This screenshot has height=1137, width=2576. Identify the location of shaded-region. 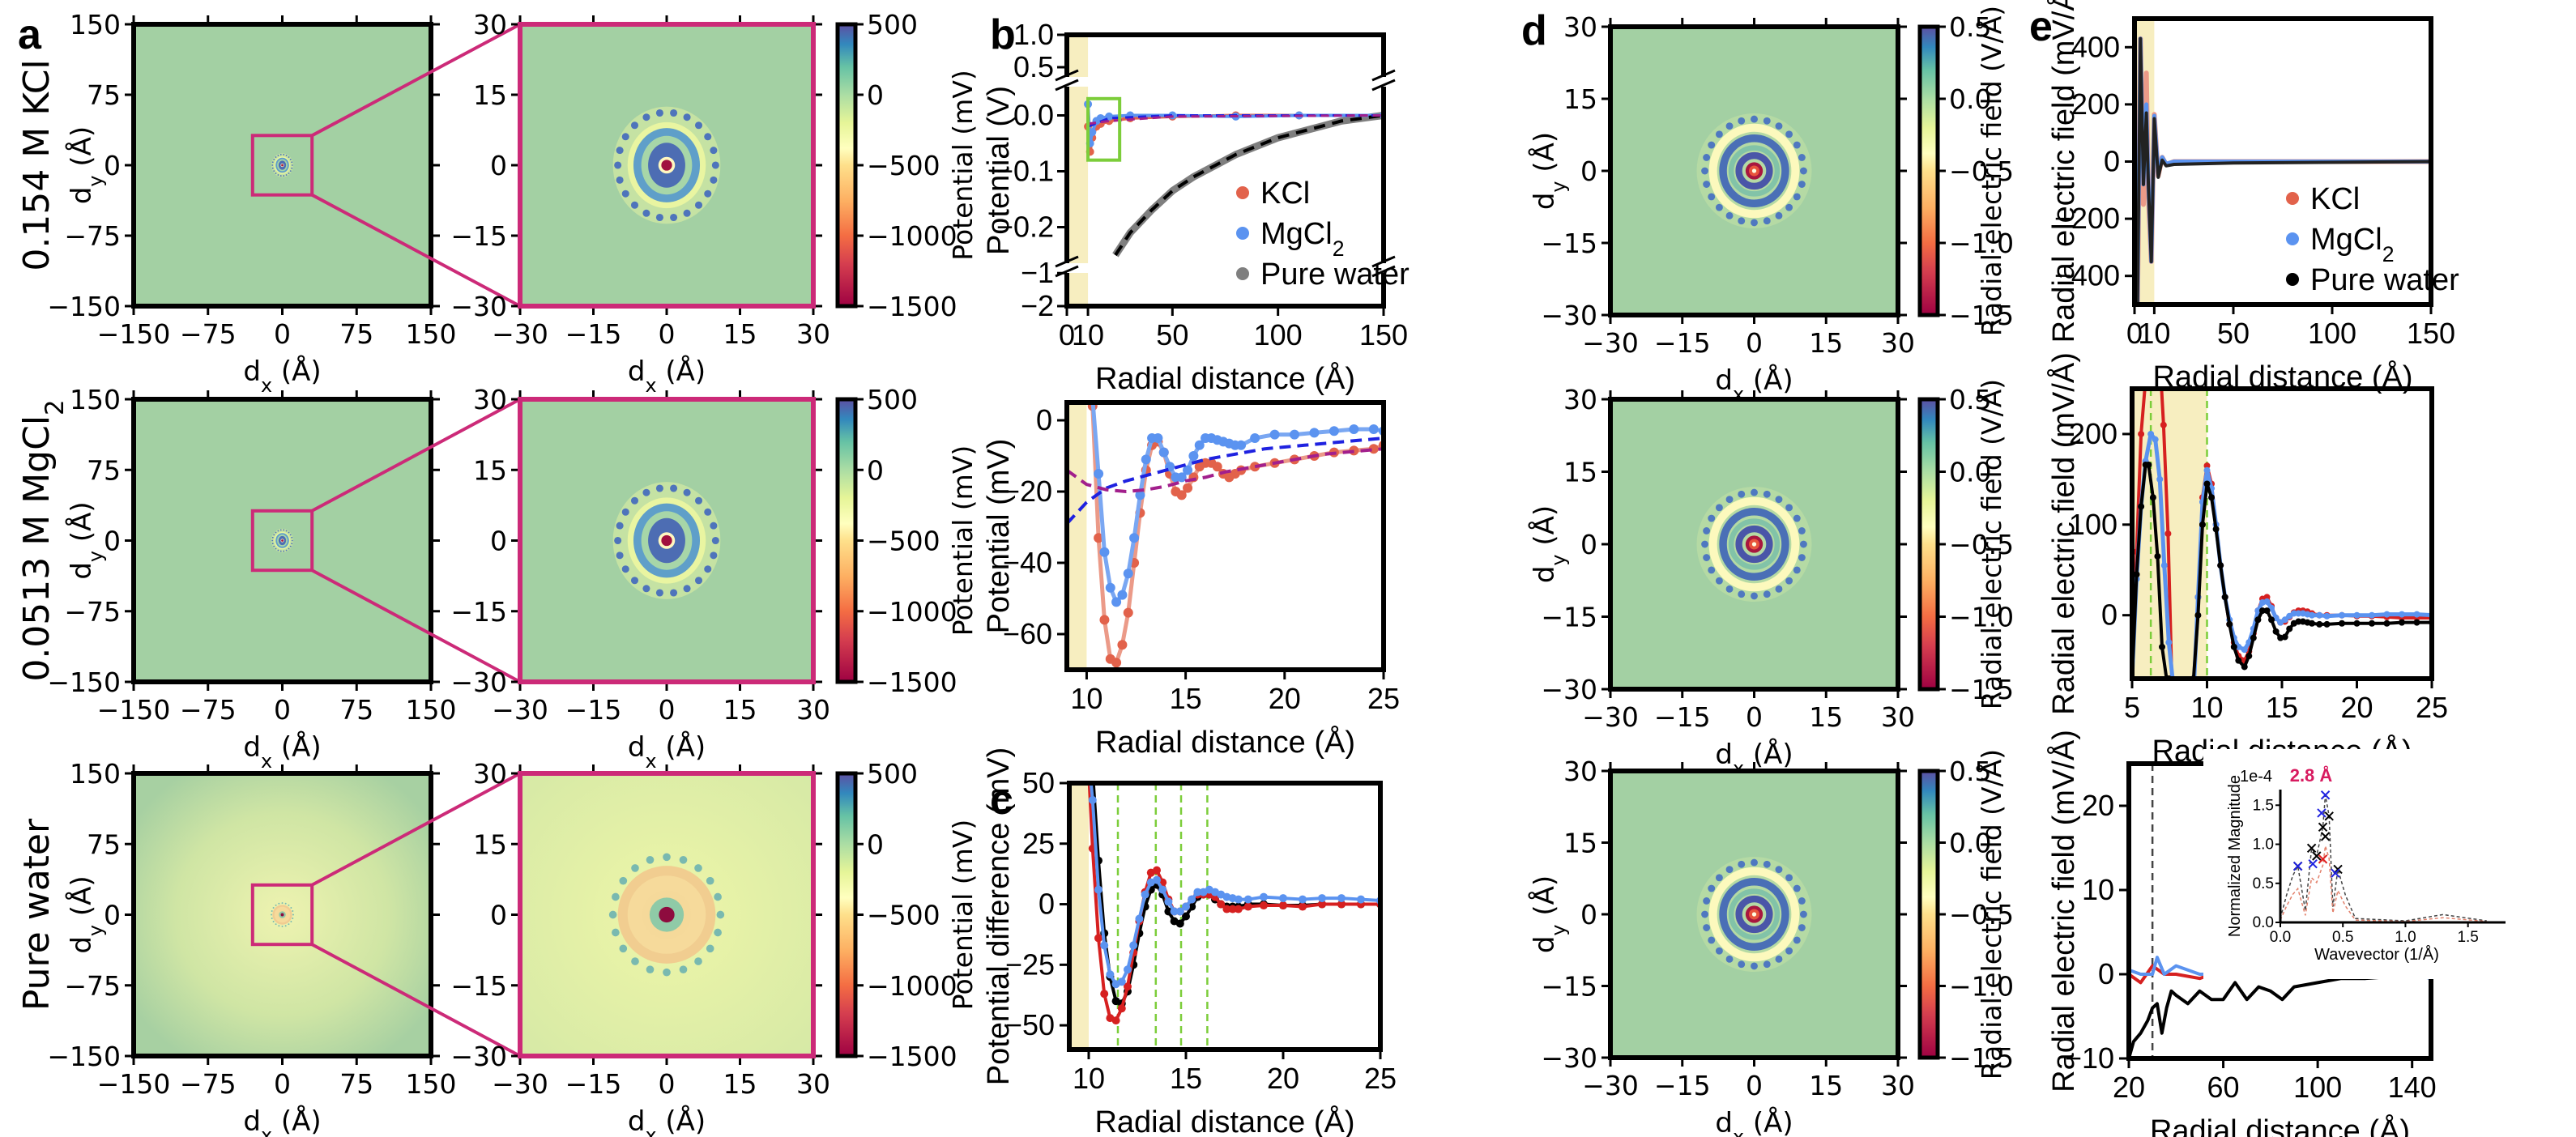
(1077, 536).